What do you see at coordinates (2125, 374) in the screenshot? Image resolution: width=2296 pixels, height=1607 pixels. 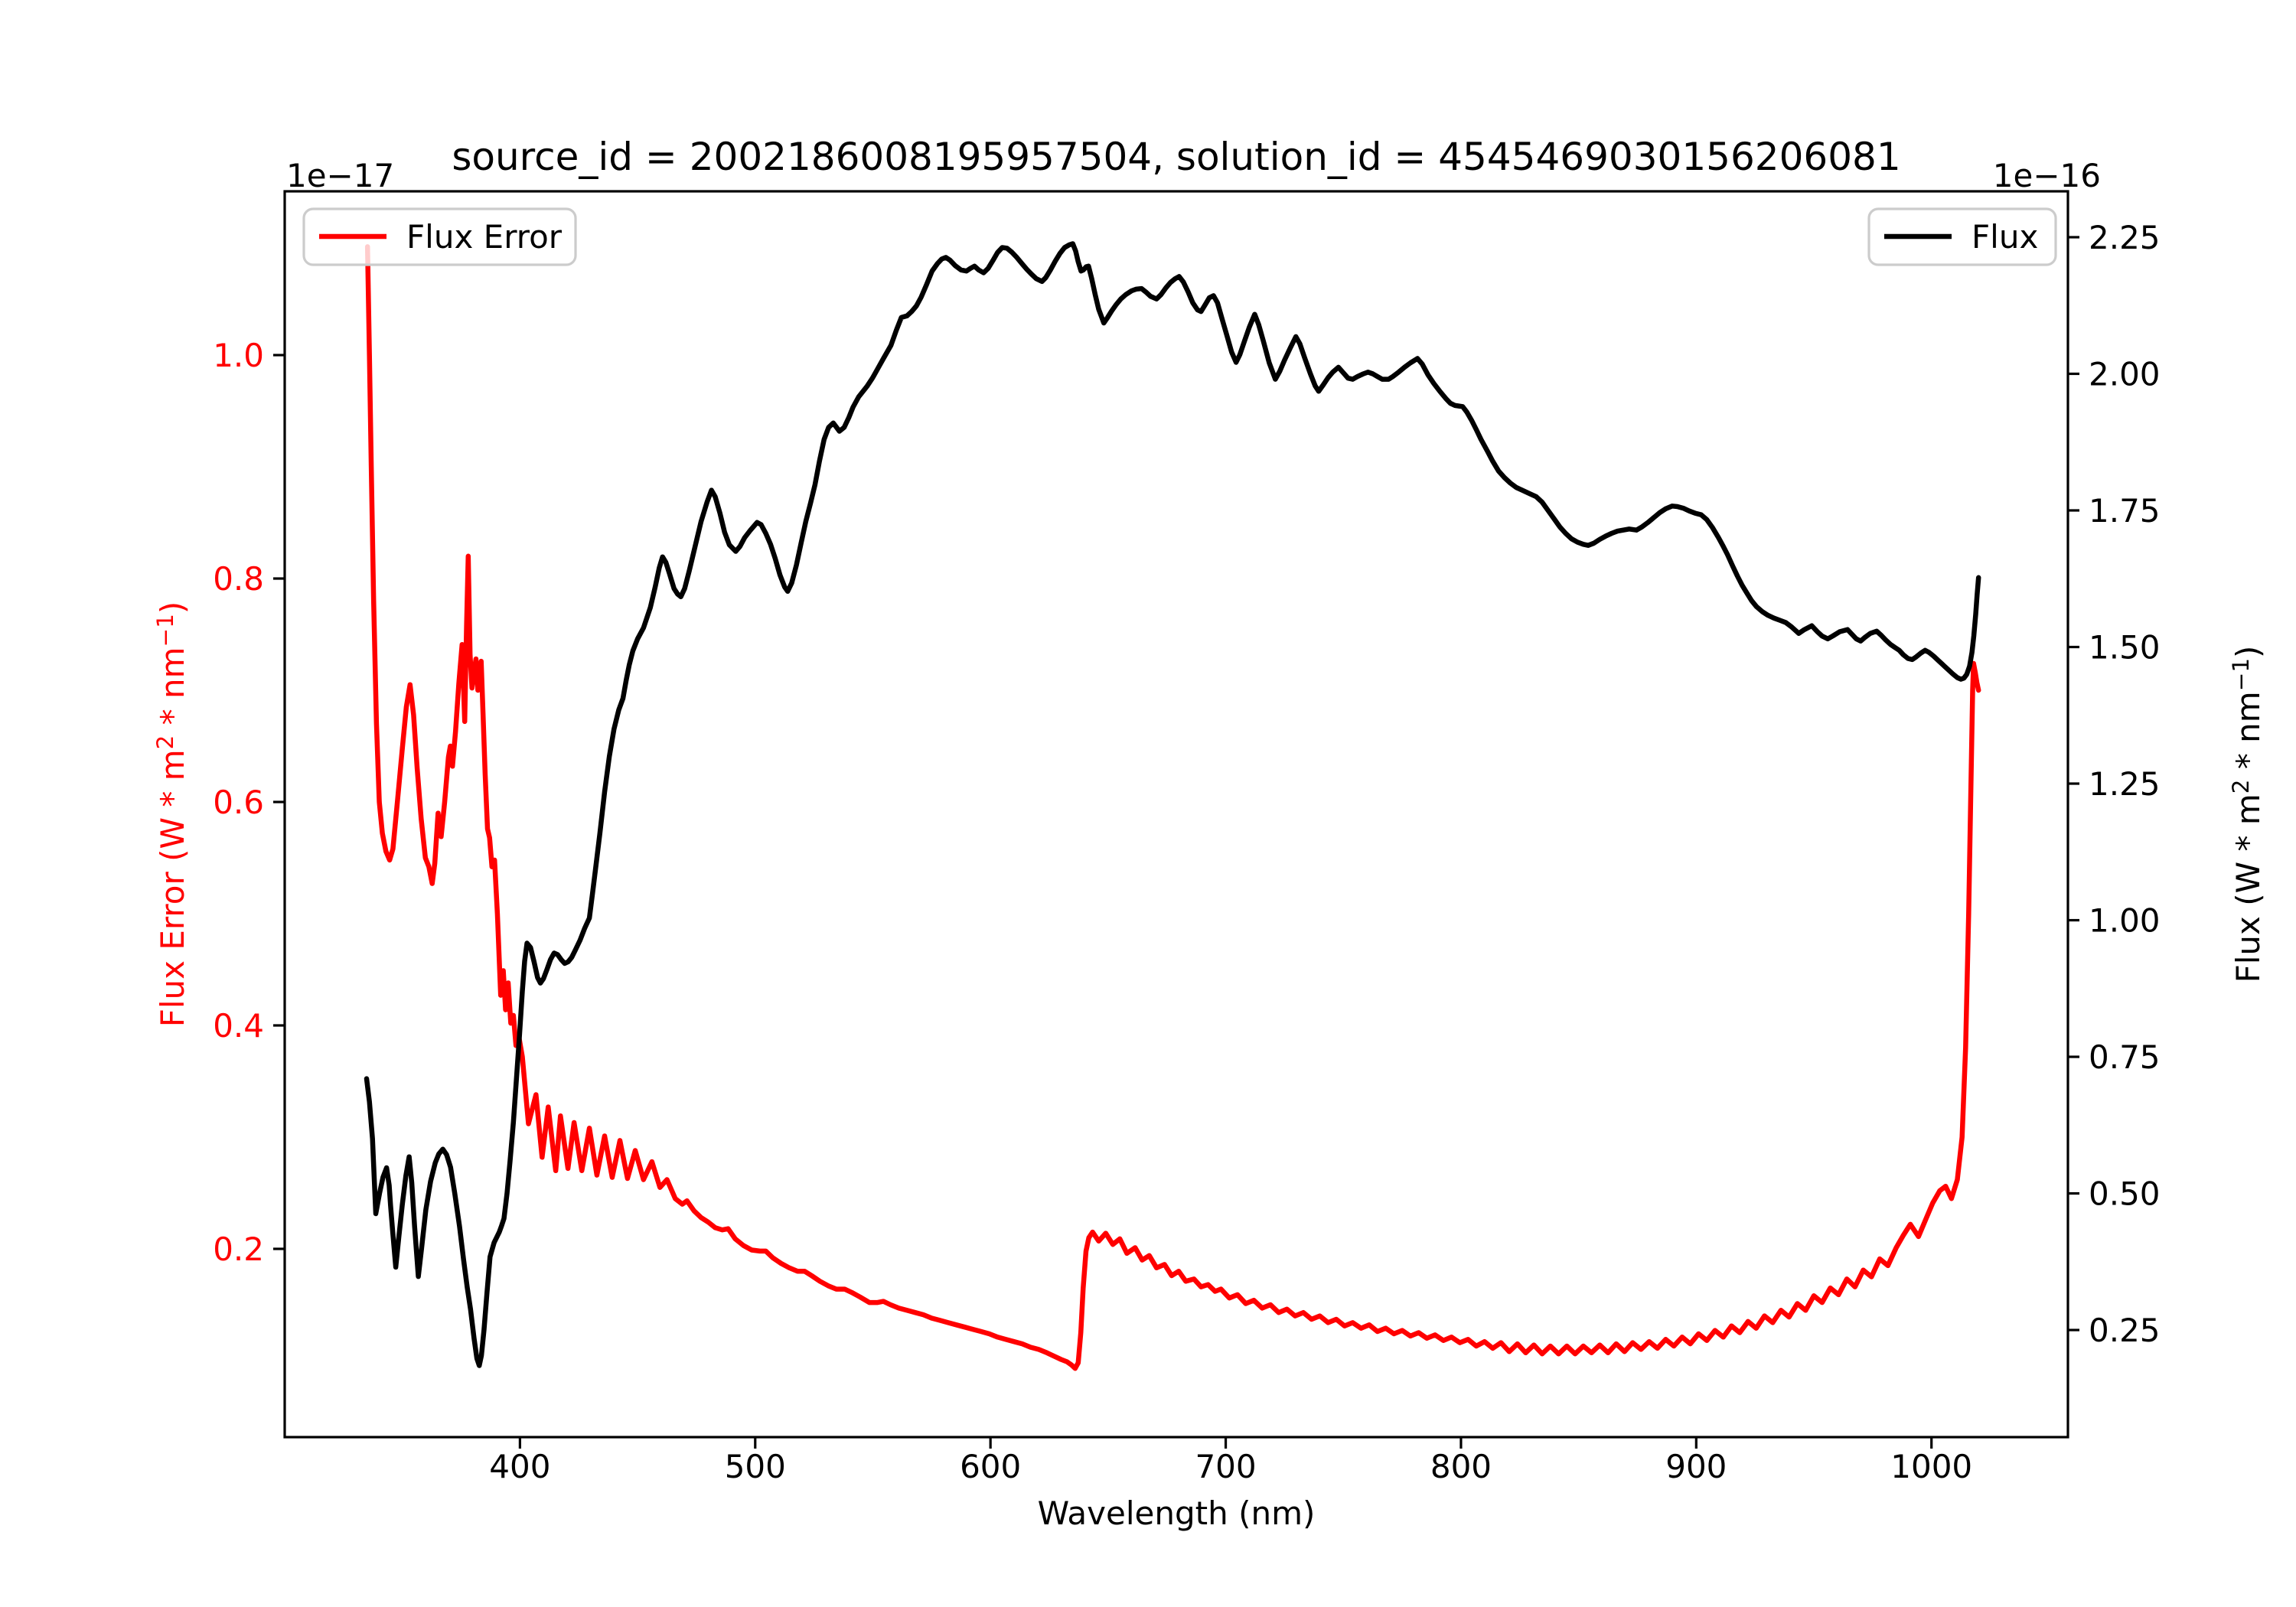 I see `svg-text: 2.00` at bounding box center [2125, 374].